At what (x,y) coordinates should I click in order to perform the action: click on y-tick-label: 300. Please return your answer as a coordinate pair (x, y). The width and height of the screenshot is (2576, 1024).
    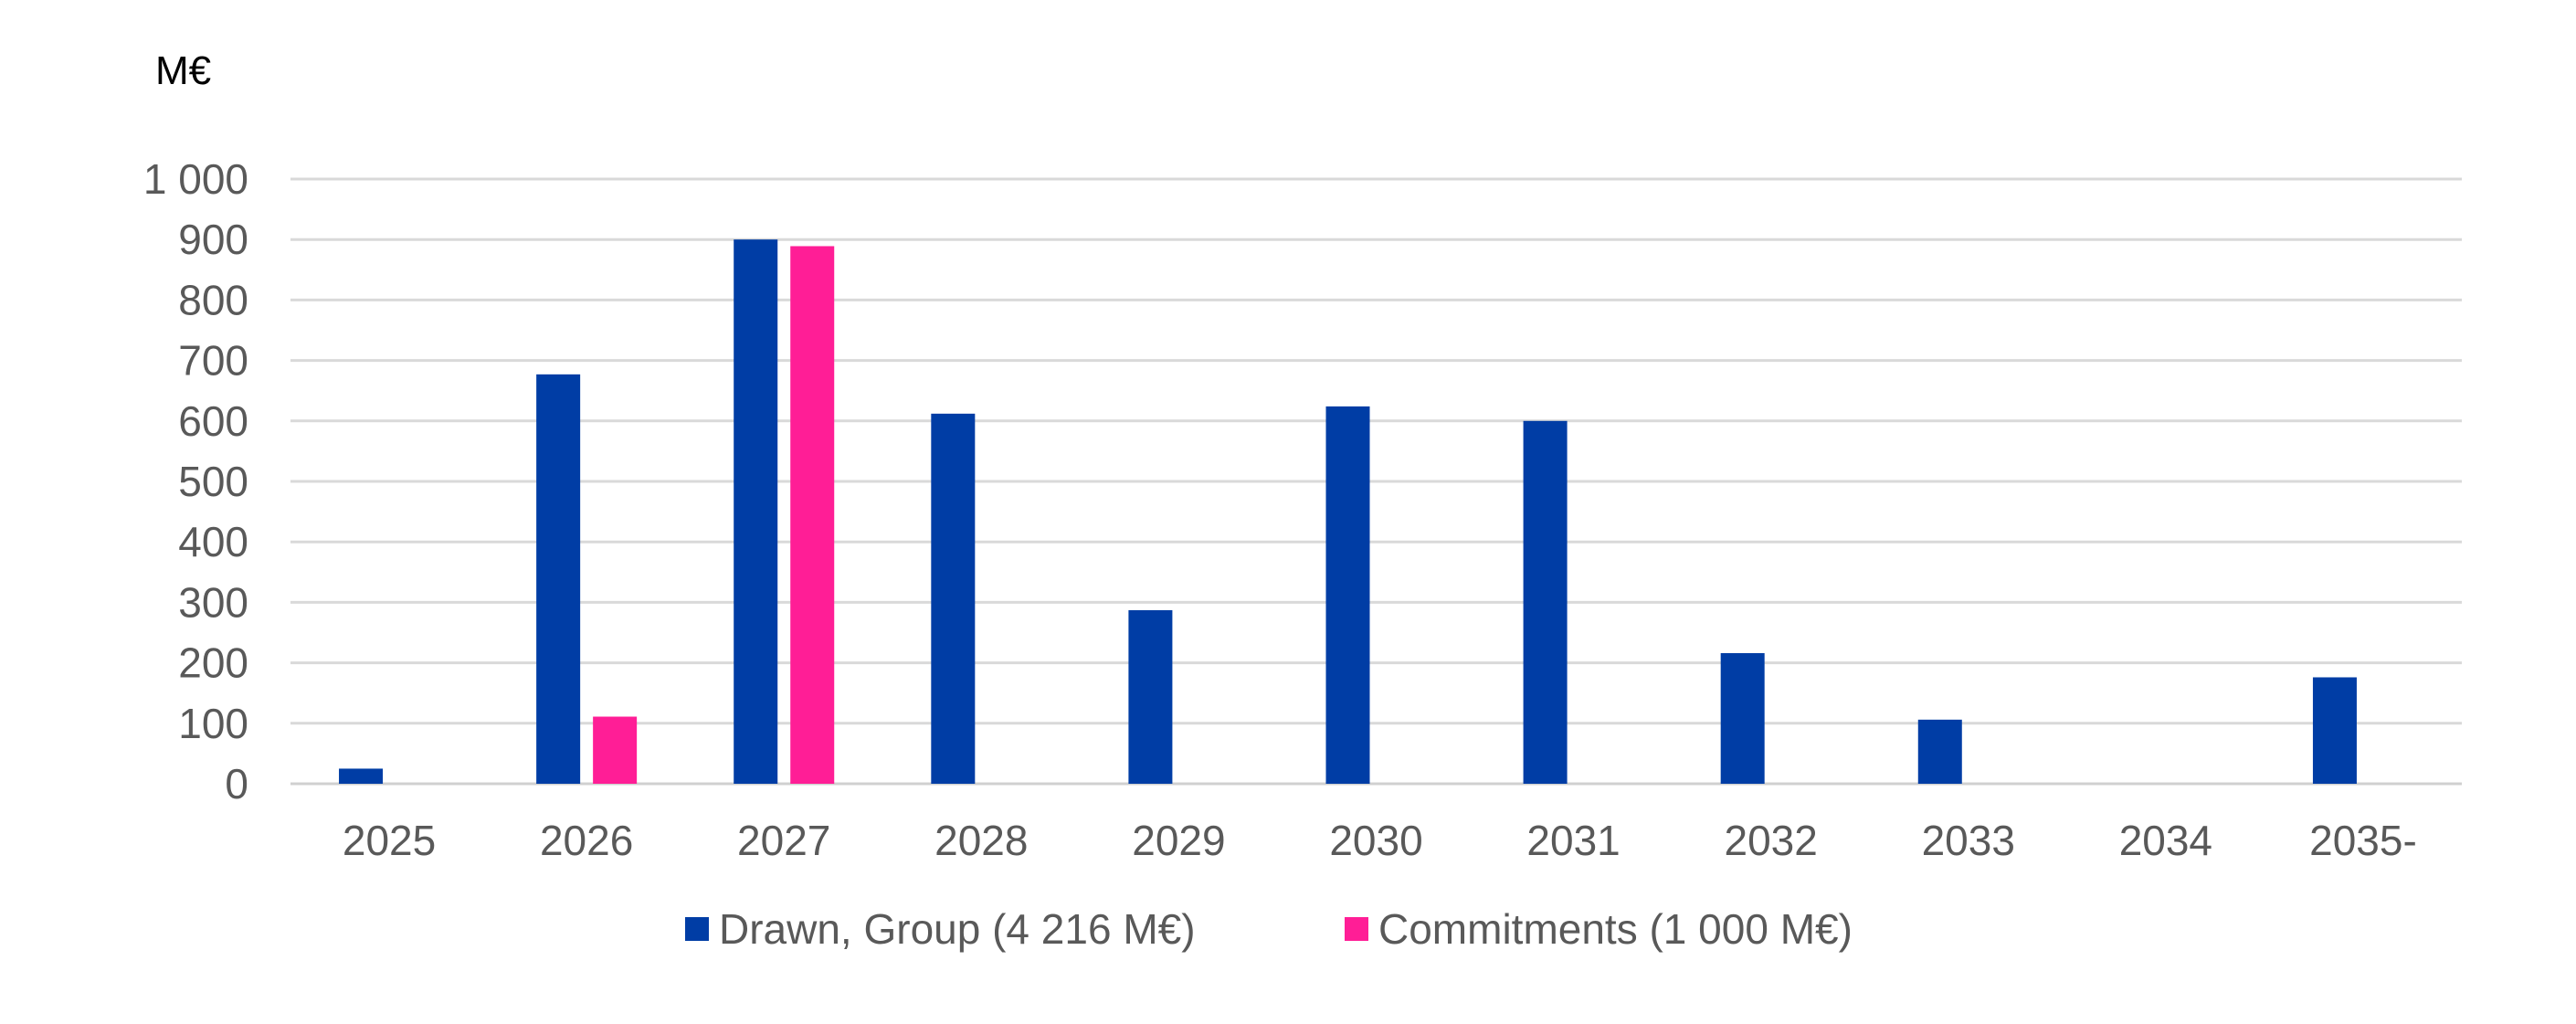
    Looking at the image, I should click on (213, 602).